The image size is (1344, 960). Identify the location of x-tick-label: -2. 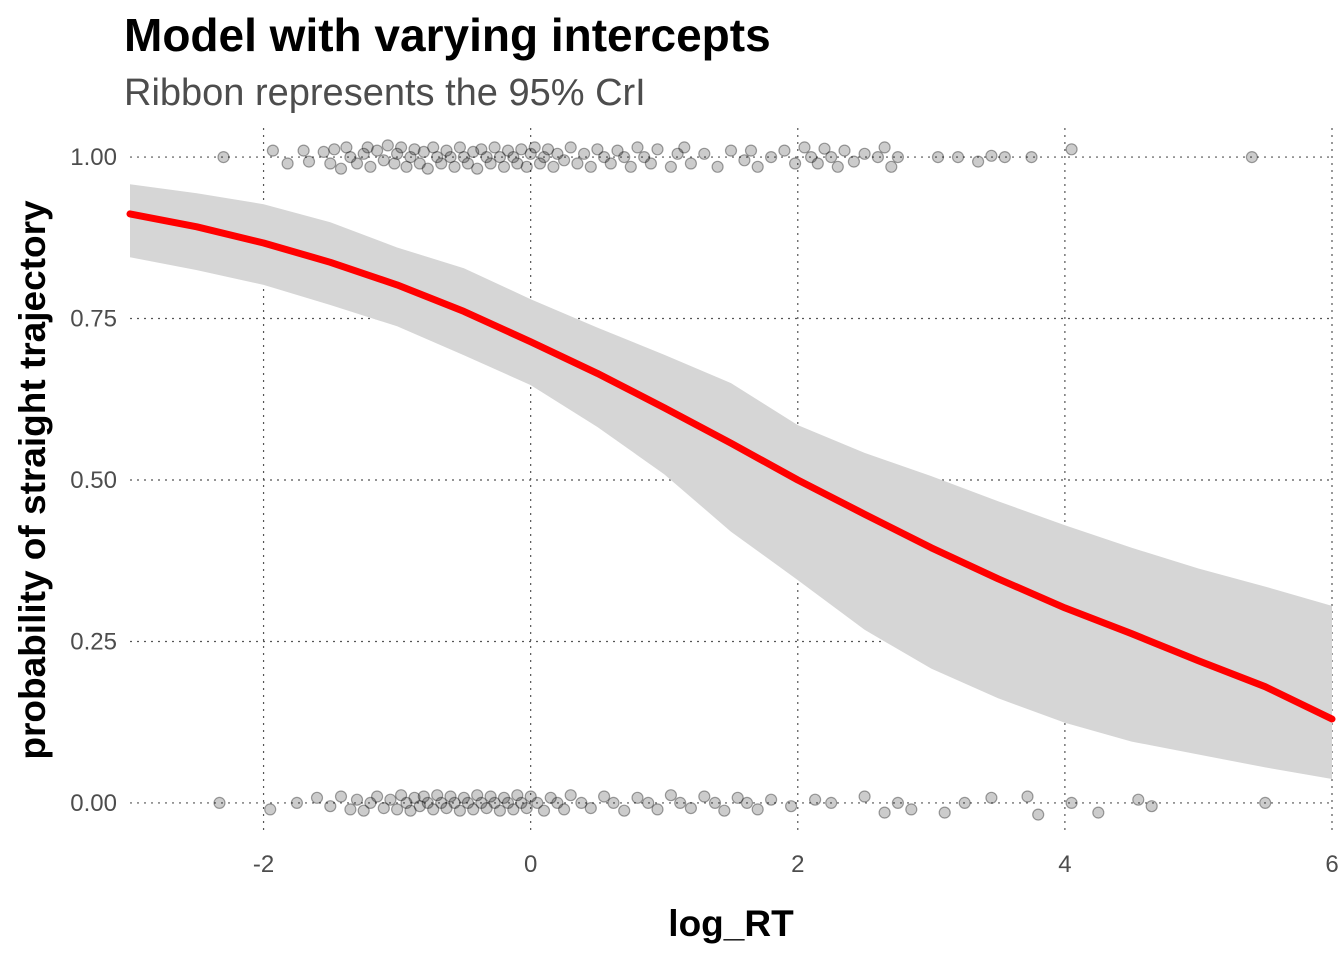
(263, 864).